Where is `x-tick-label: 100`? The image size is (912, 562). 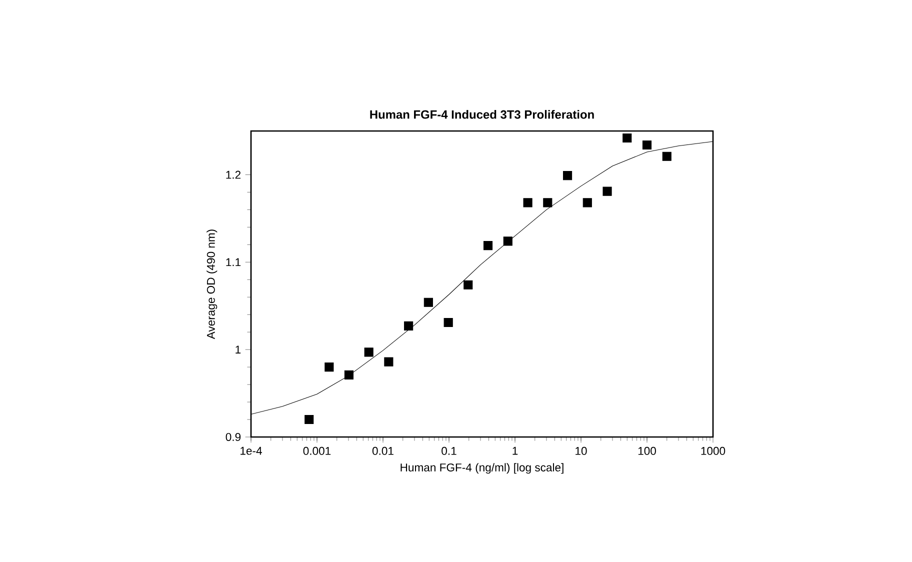 x-tick-label: 100 is located at coordinates (647, 450).